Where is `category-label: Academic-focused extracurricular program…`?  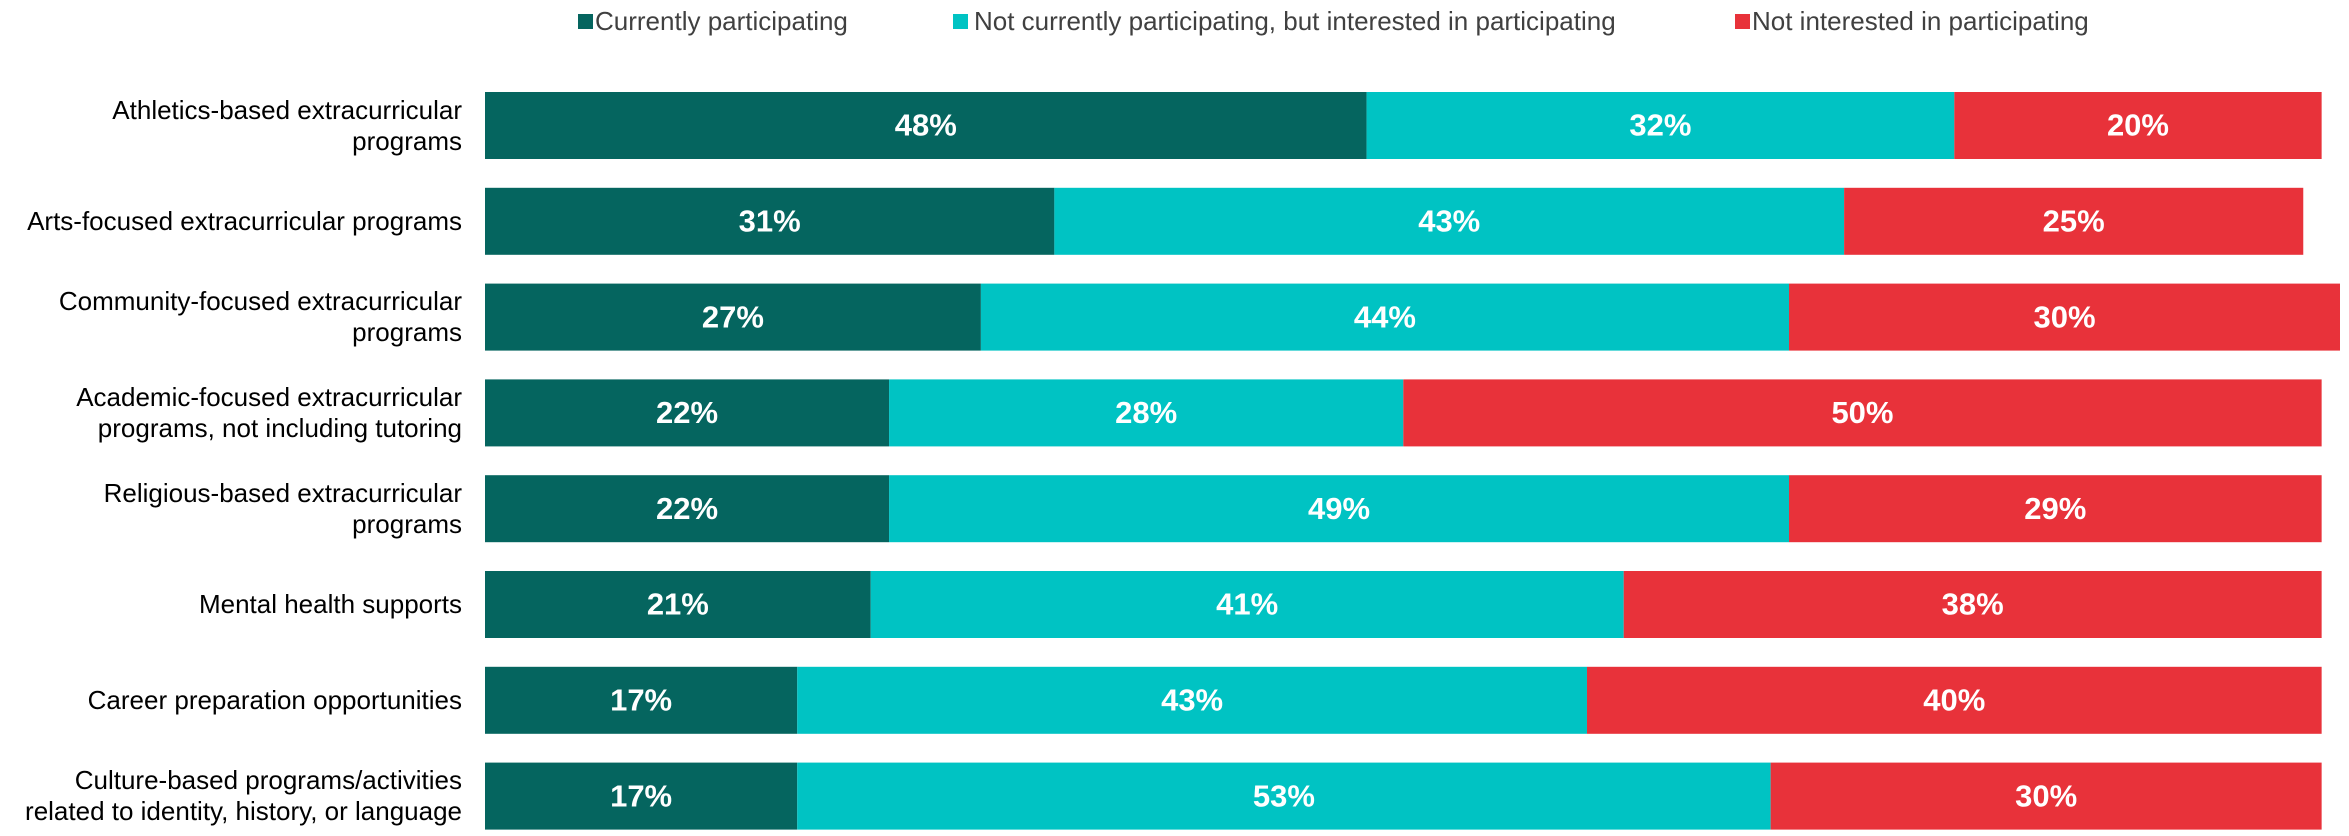 category-label: Academic-focused extracurricular program… is located at coordinates (269, 412).